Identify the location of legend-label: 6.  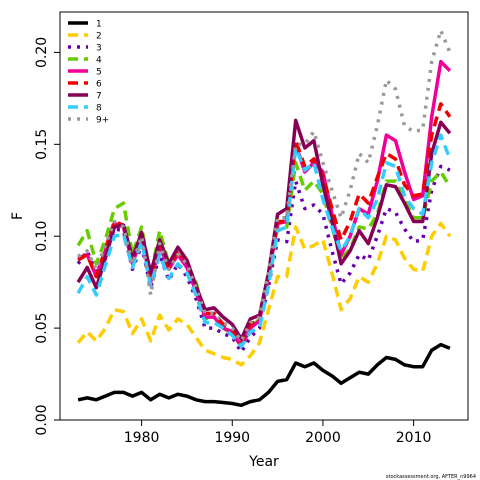
(99, 85).